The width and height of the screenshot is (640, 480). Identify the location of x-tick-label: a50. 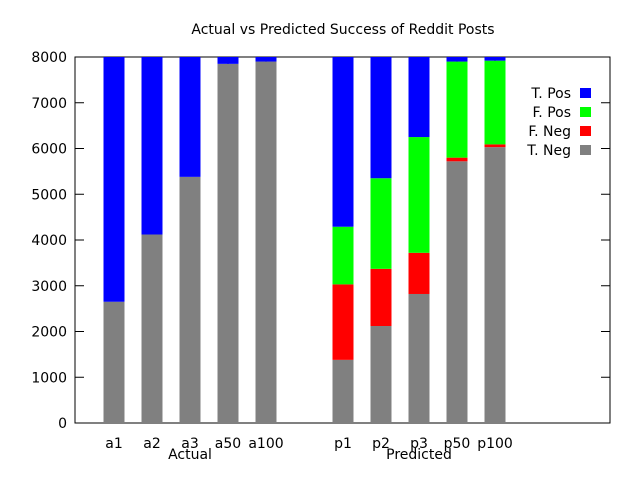
(228, 444).